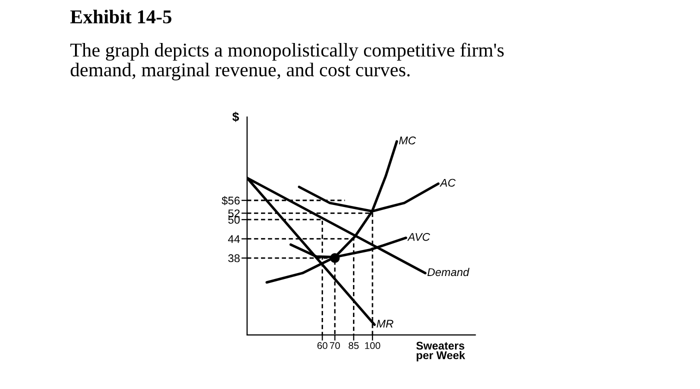  Describe the element at coordinates (441, 352) in the screenshot. I see `x-axis-title: Sweaters per Week` at that location.